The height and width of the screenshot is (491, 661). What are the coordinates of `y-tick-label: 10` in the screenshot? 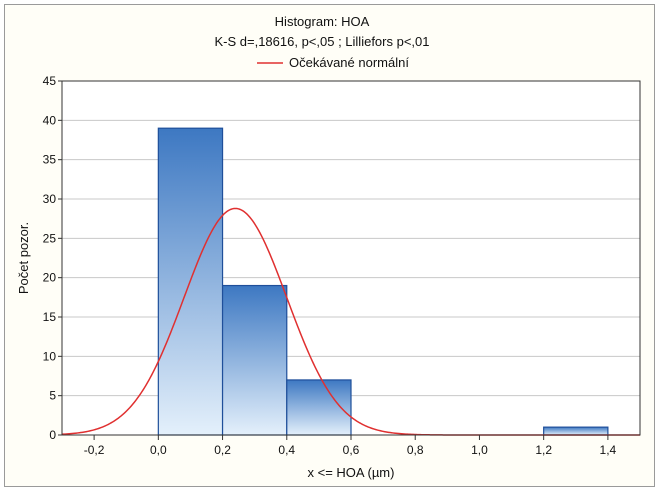 It's located at (50, 356).